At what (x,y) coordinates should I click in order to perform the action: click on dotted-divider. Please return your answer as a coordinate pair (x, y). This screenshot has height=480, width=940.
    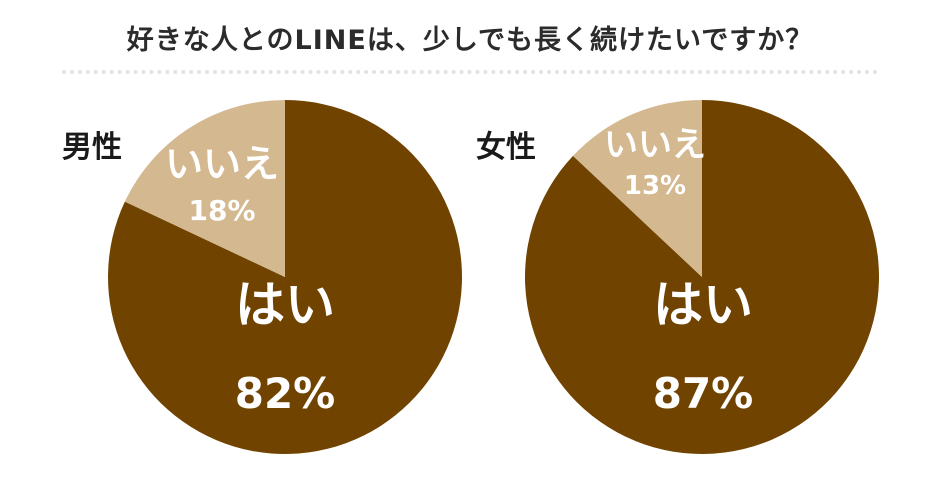
    Looking at the image, I should click on (470, 72).